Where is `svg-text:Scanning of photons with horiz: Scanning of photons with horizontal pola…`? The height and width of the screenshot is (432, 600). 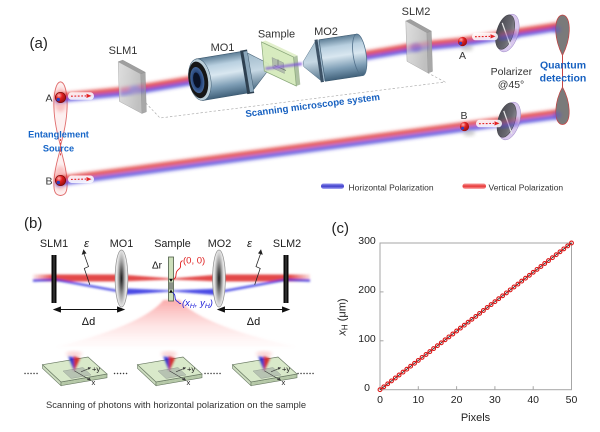
svg-text:Scanning of photons with horiz: Scanning of photons with horizontal pola… is located at coordinates (176, 404).